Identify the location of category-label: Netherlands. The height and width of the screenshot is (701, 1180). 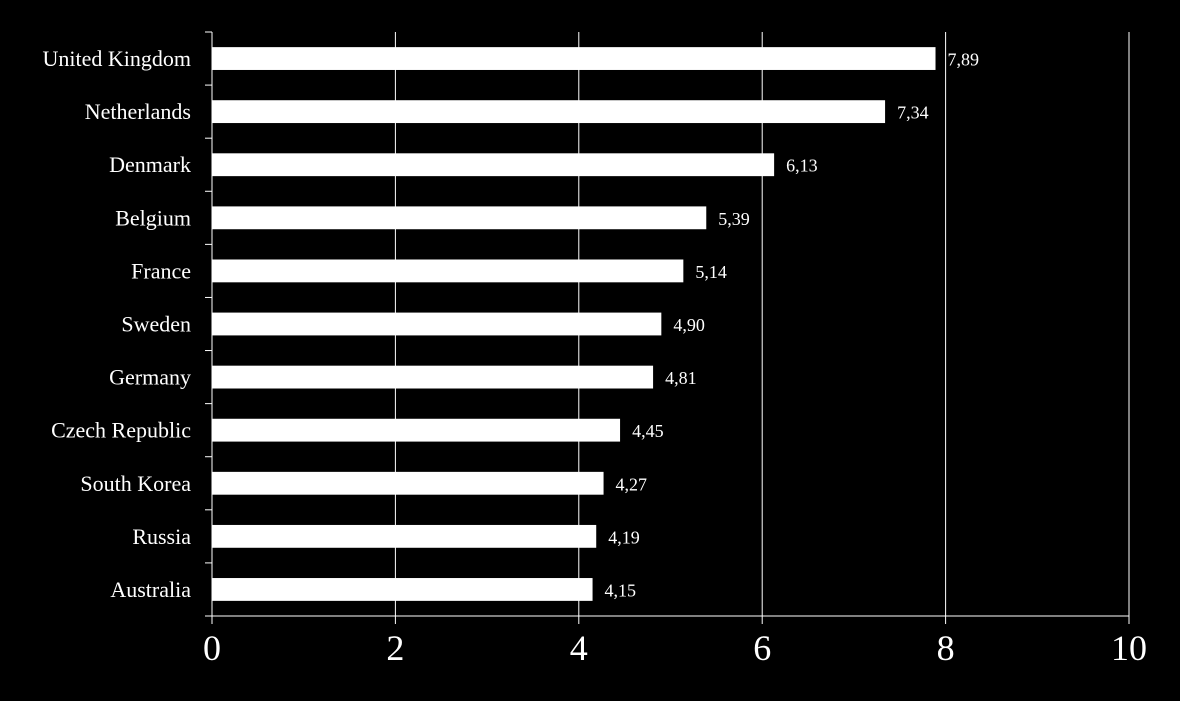
(138, 111).